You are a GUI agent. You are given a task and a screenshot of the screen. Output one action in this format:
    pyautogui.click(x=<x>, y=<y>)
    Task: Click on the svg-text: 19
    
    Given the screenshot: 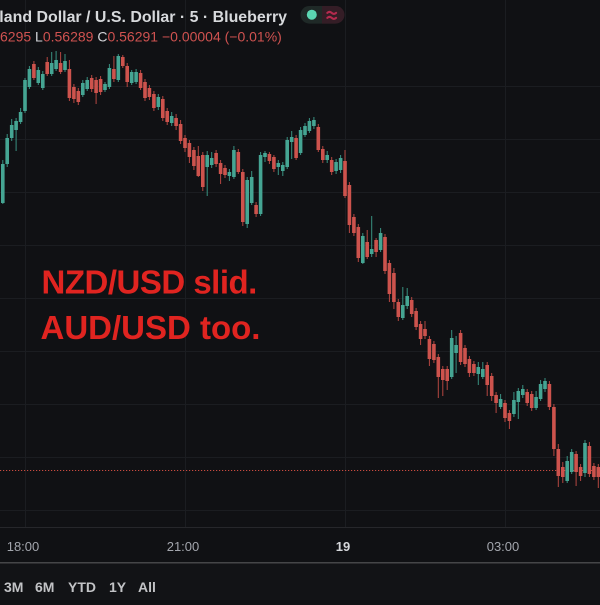 What is the action you would take?
    pyautogui.click(x=343, y=546)
    